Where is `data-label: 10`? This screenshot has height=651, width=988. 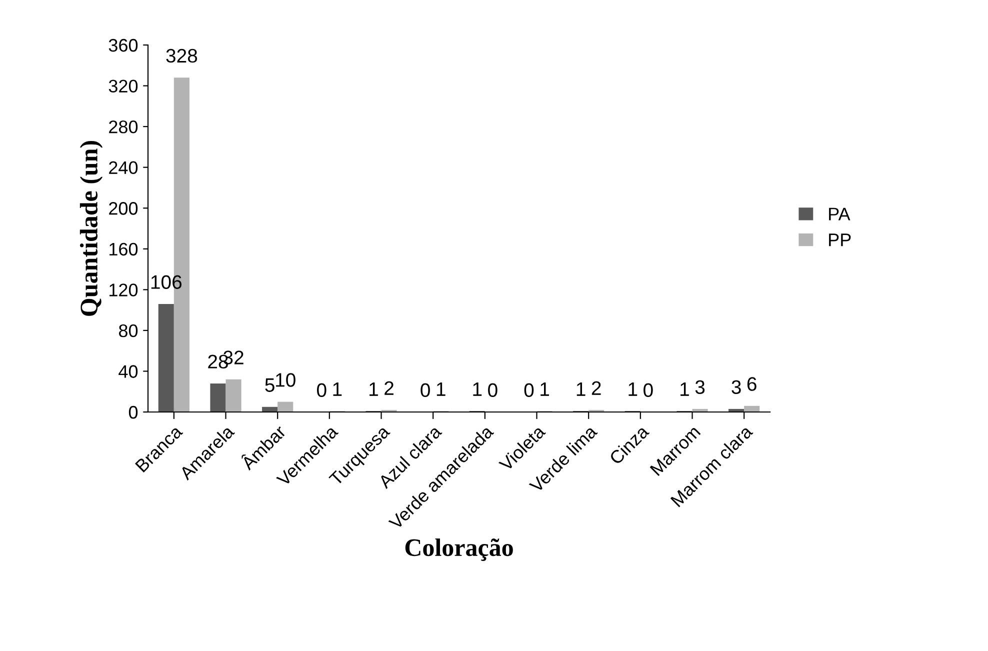 data-label: 10 is located at coordinates (286, 380).